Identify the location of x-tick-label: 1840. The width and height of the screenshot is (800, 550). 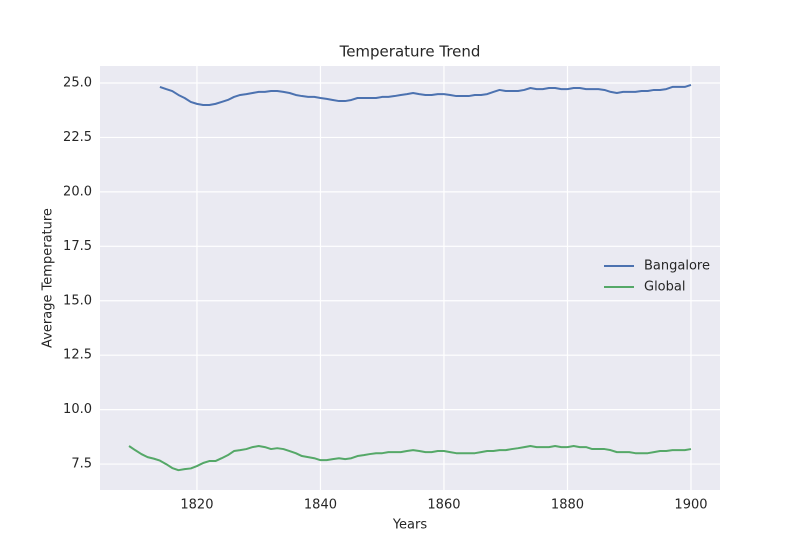
(320, 505).